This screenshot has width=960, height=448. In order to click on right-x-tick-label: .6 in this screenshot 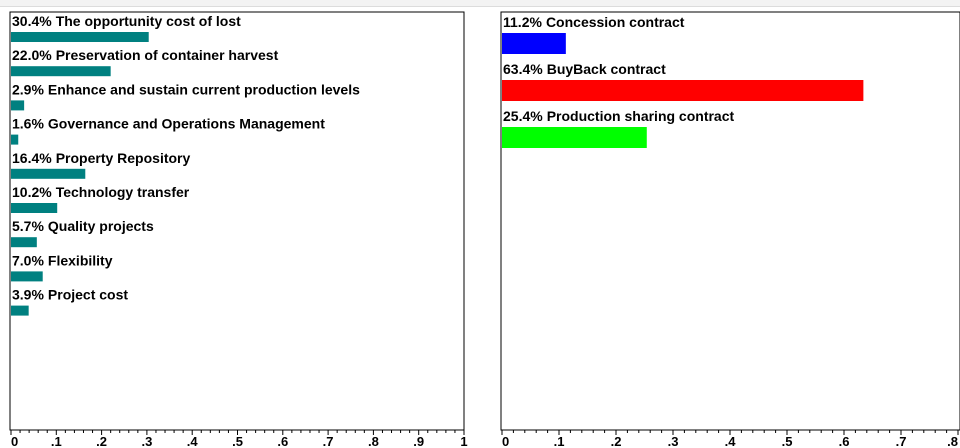, I will do `click(844, 441)`.